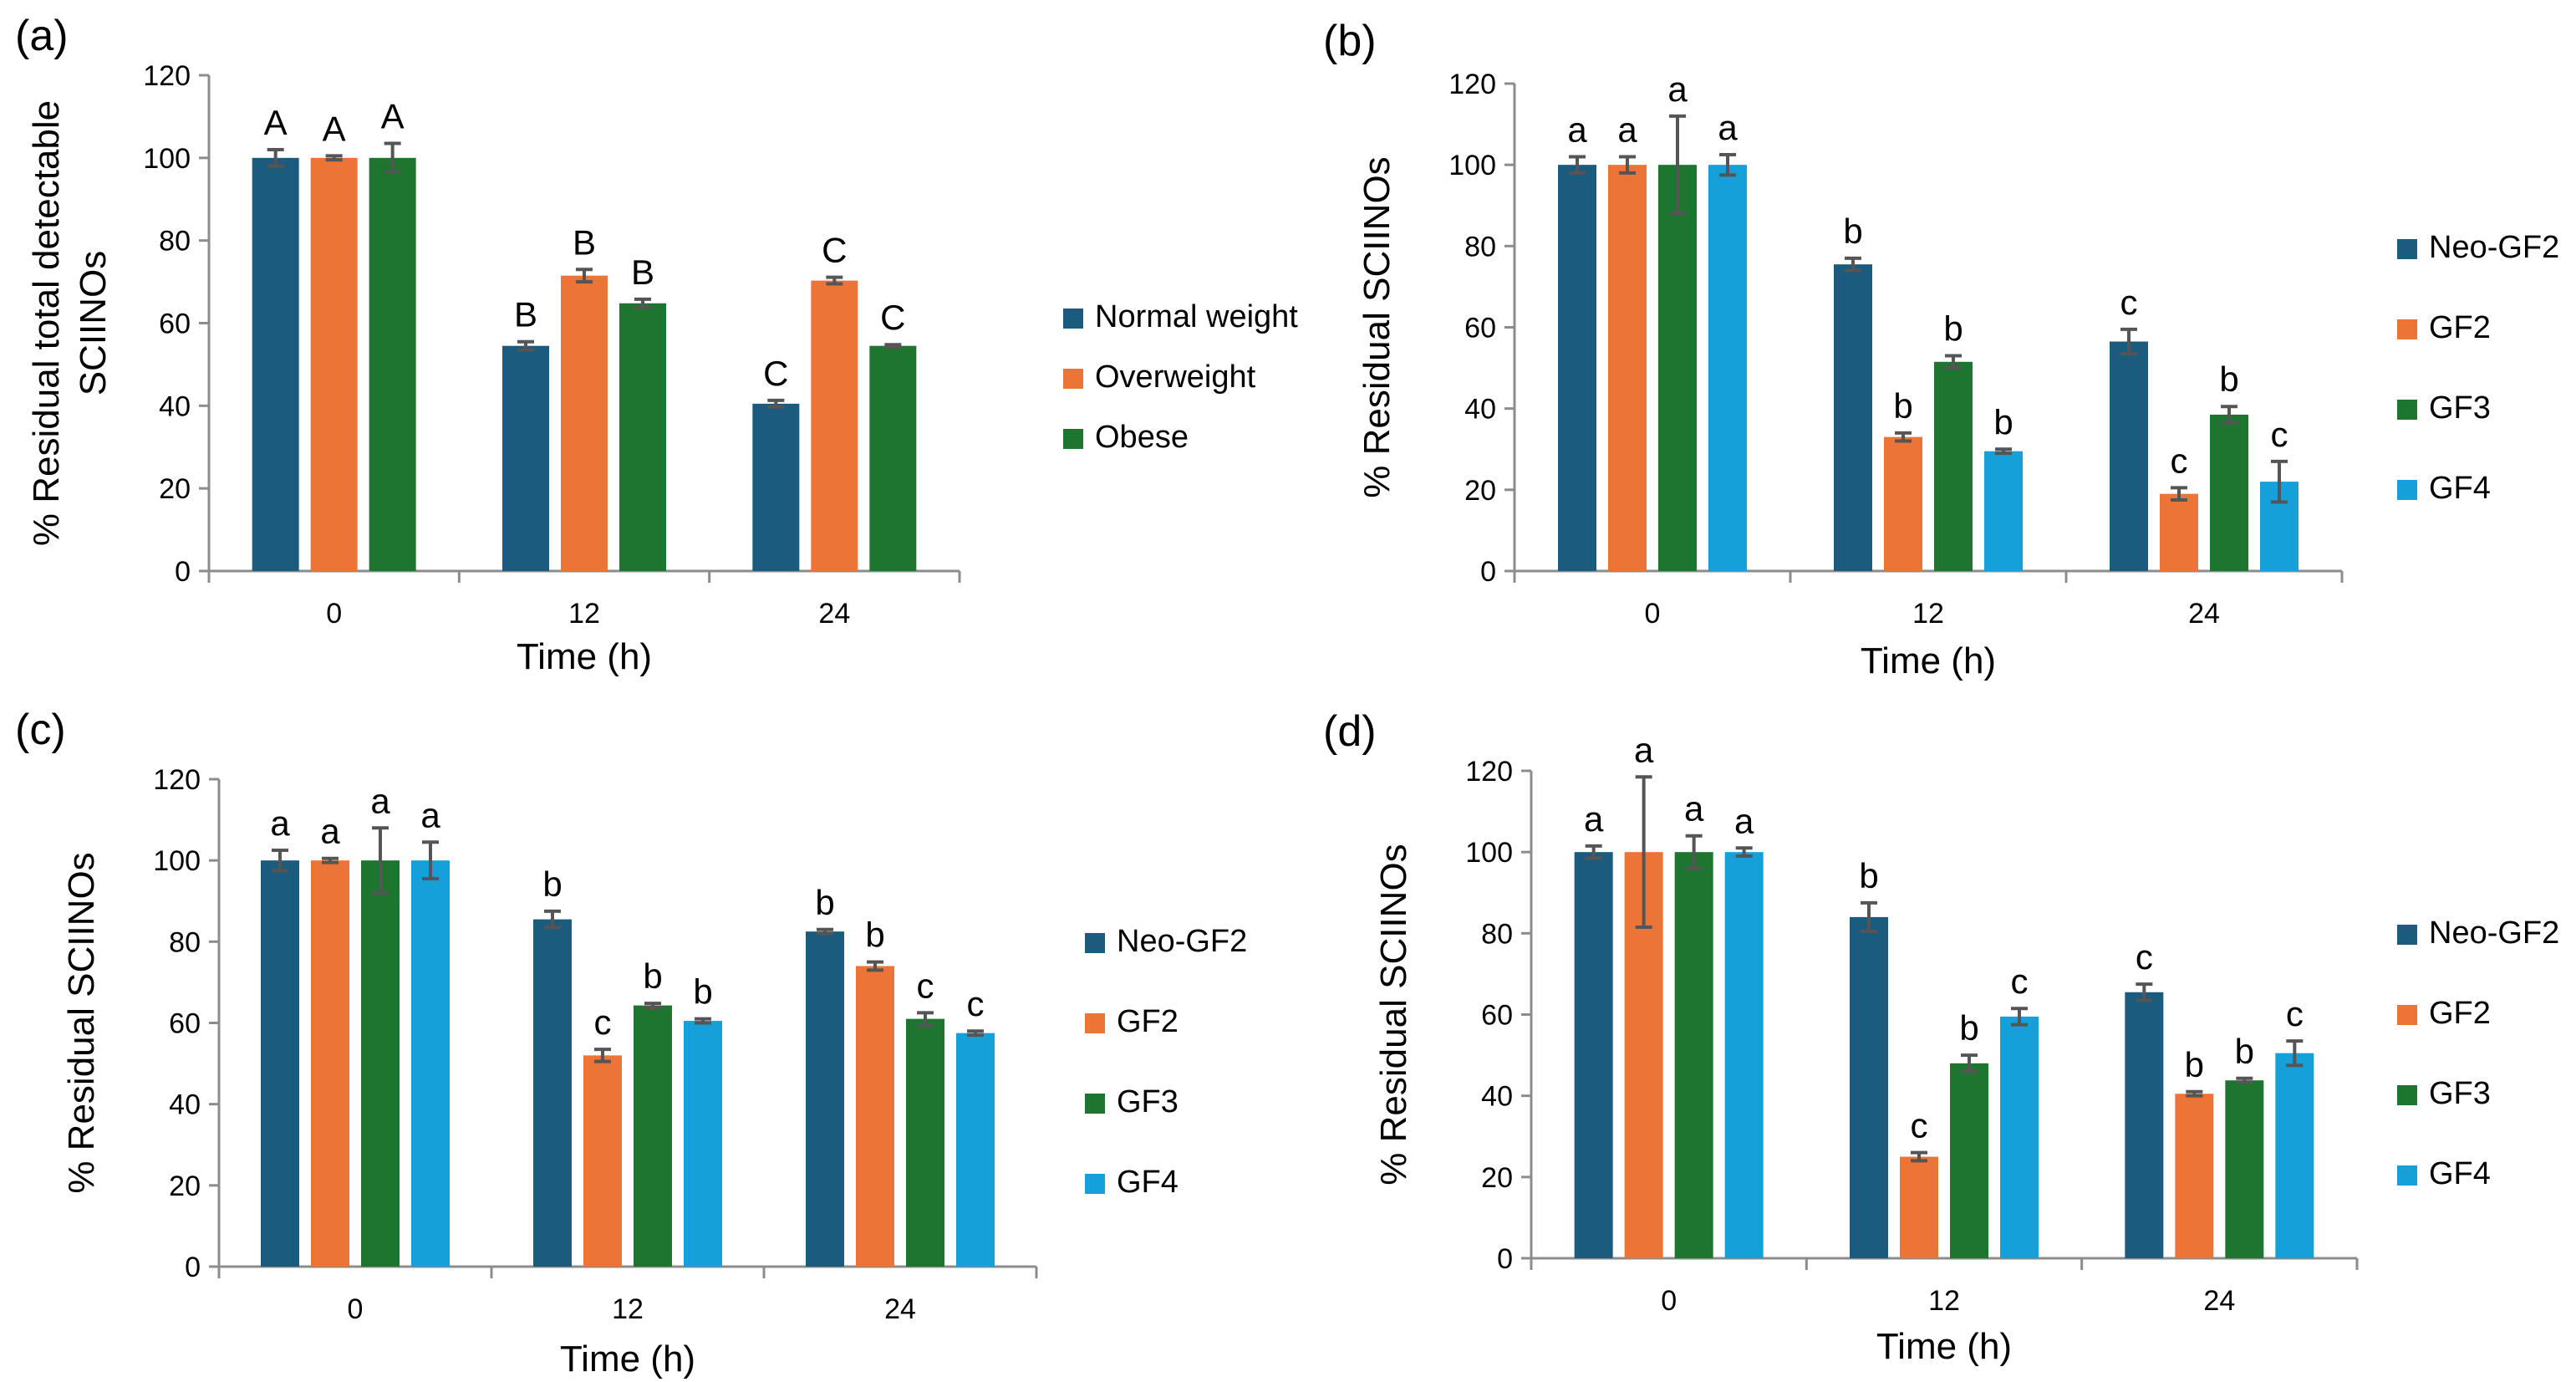 Image resolution: width=2576 pixels, height=1382 pixels. Describe the element at coordinates (1196, 316) in the screenshot. I see `legend-label: Normal weight` at that location.